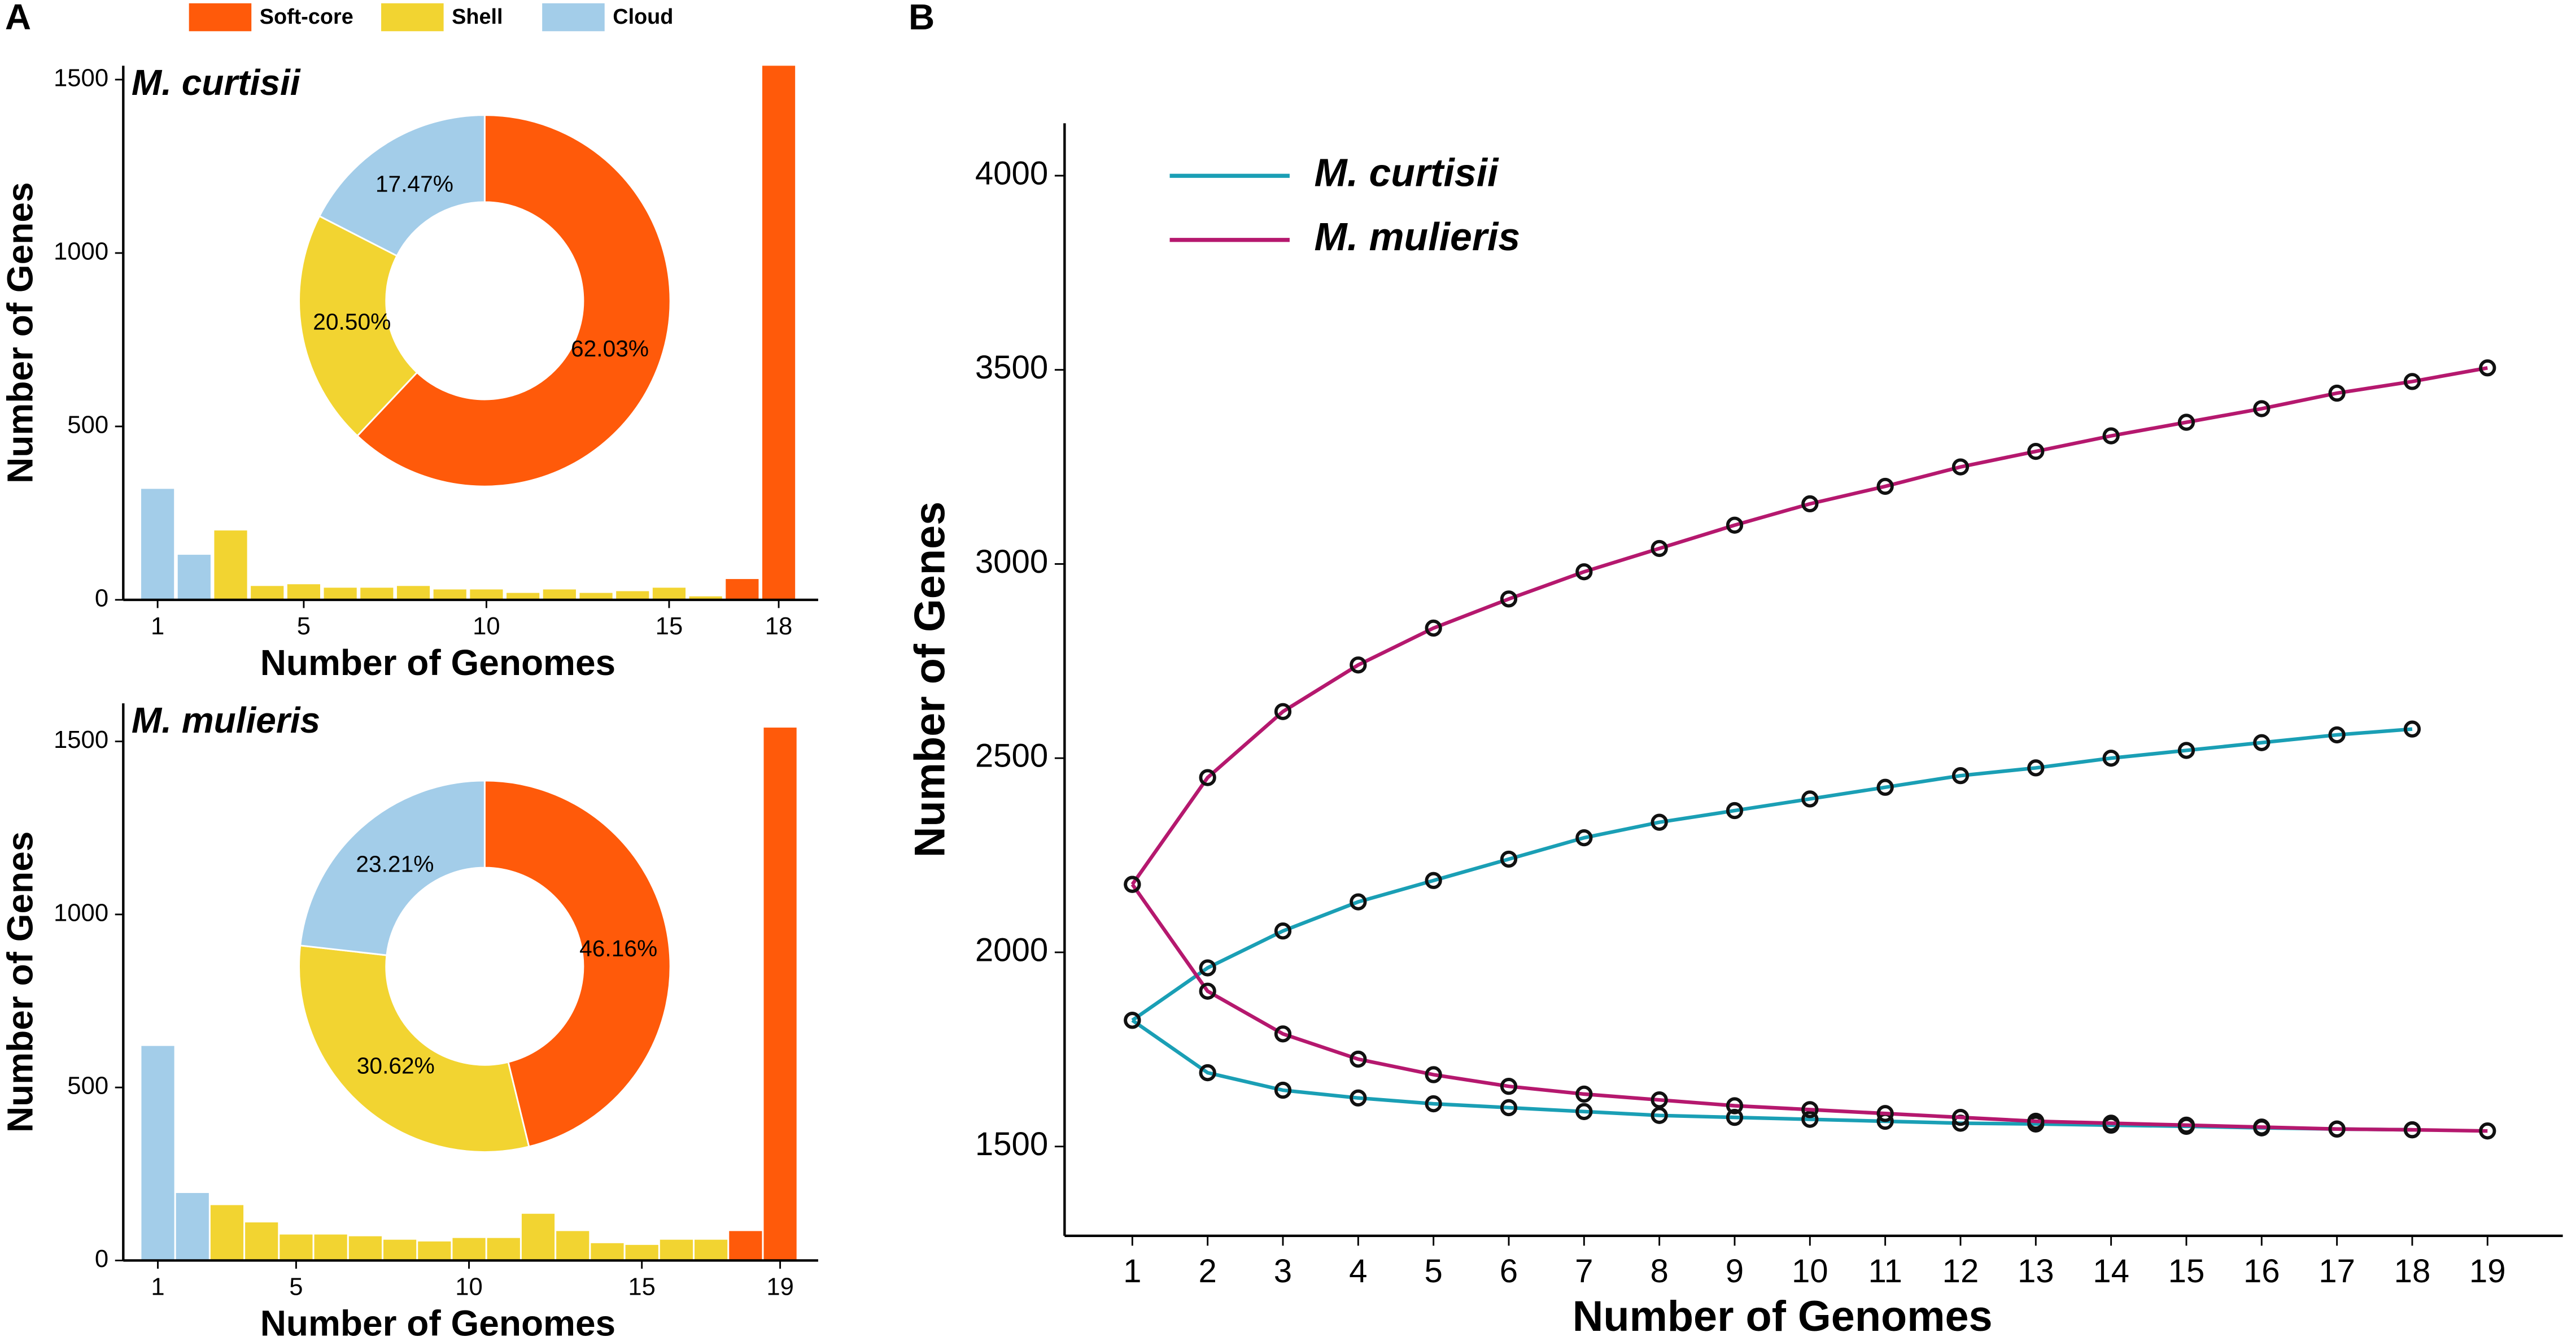 The image size is (2576, 1341). Describe the element at coordinates (20, 982) in the screenshot. I see `y-axis-title: Number of Genes` at that location.